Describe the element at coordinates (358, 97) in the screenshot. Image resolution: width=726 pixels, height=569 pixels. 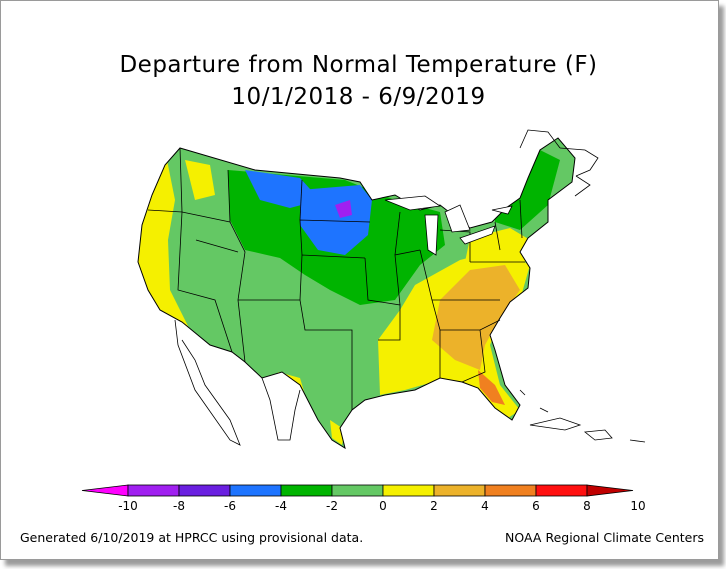
I see `map-date-range: 10/1/2018 - 6/9/2019` at that location.